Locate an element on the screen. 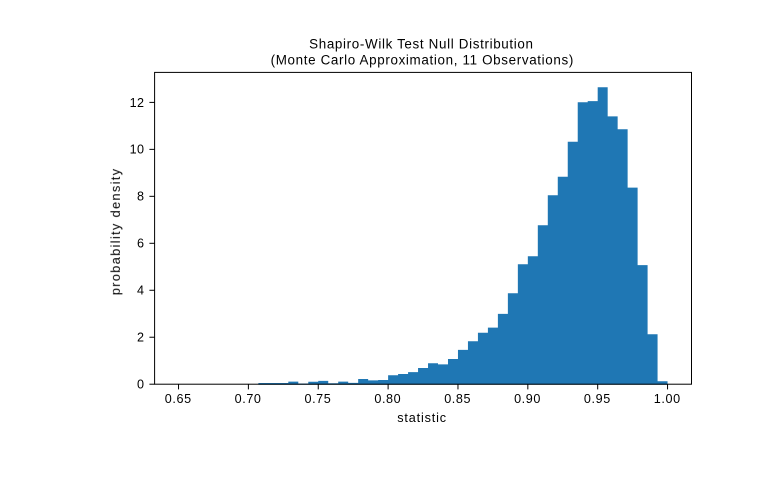 Image resolution: width=768 pixels, height=480 pixels. svg-text: 0.85 is located at coordinates (457, 399).